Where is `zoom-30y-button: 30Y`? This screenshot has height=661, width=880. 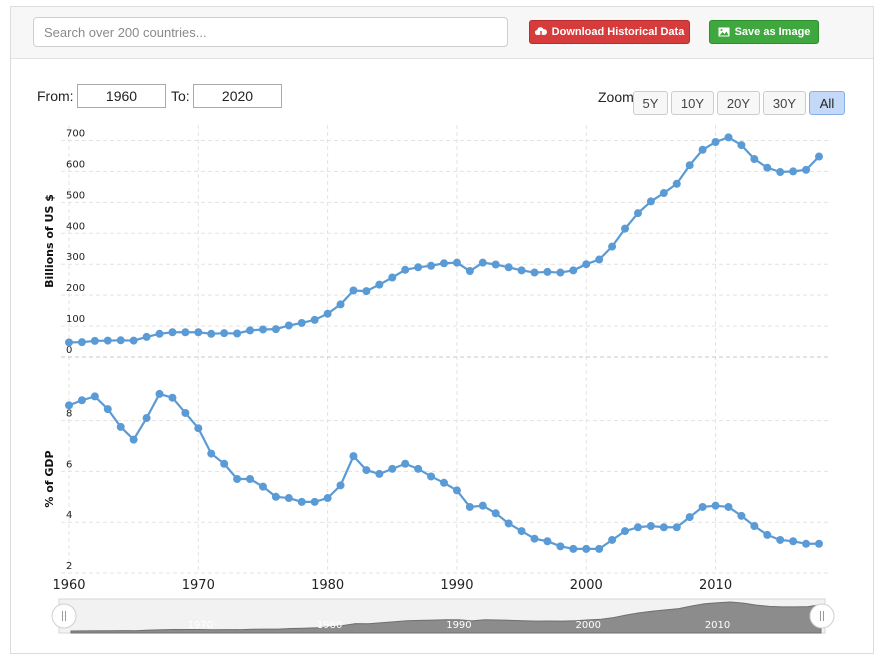 zoom-30y-button: 30Y is located at coordinates (784, 103).